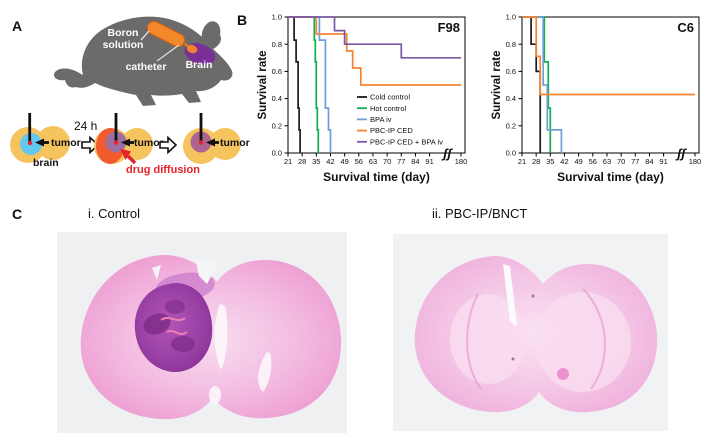 The width and height of the screenshot is (710, 438). What do you see at coordinates (166, 34) in the screenshot?
I see `boron-capsule` at bounding box center [166, 34].